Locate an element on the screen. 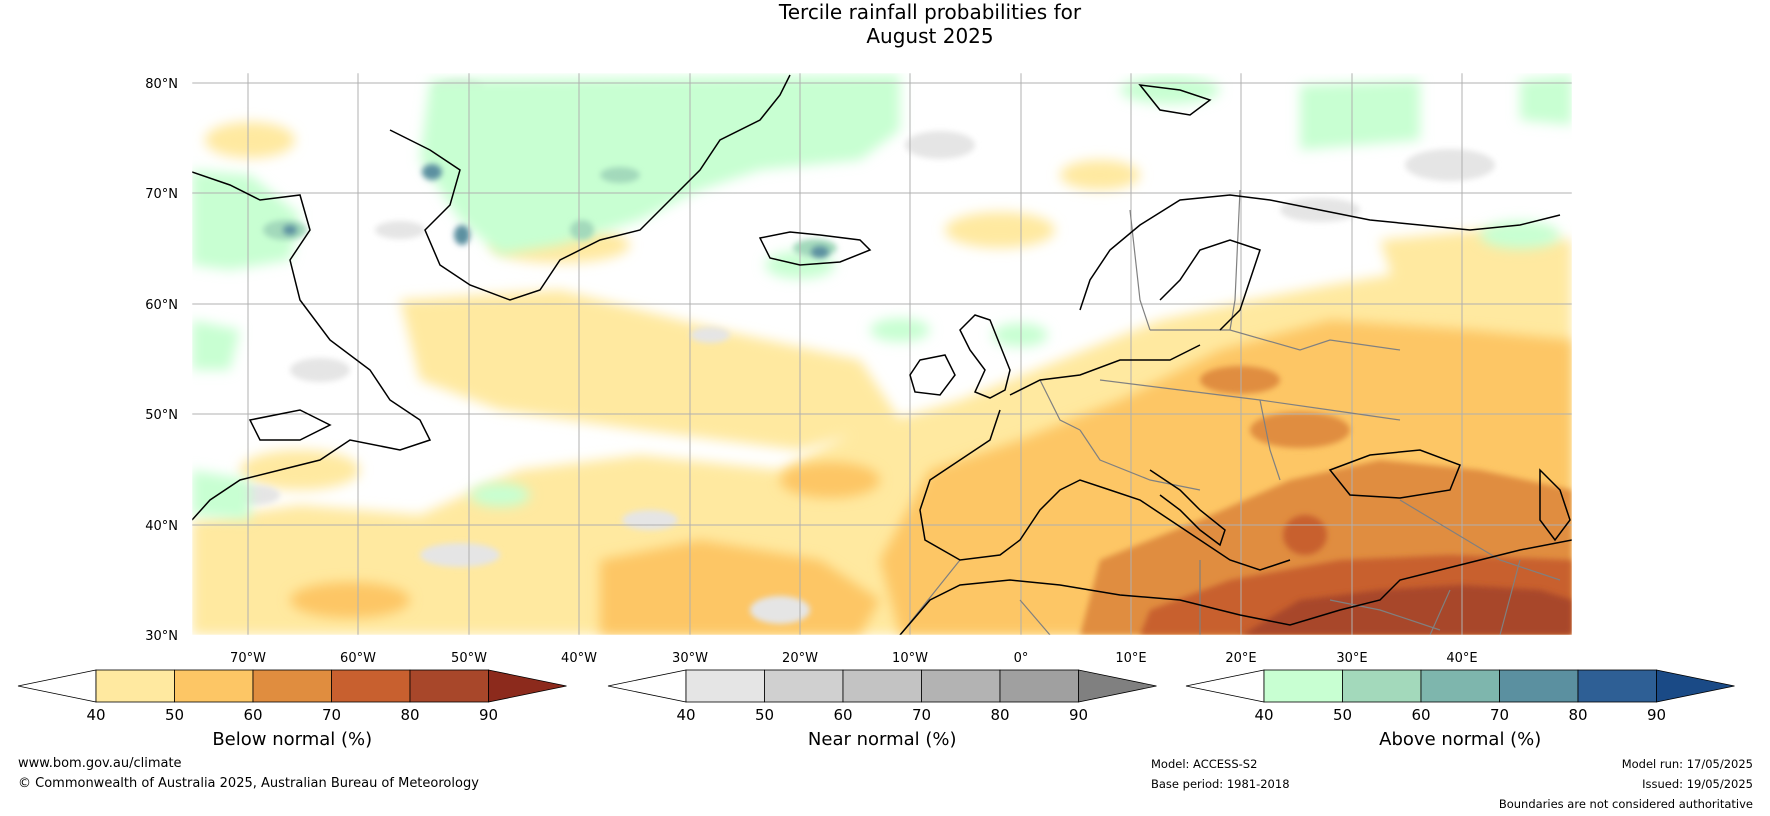  below-normal-colorbar-tick: 90 is located at coordinates (488, 715).